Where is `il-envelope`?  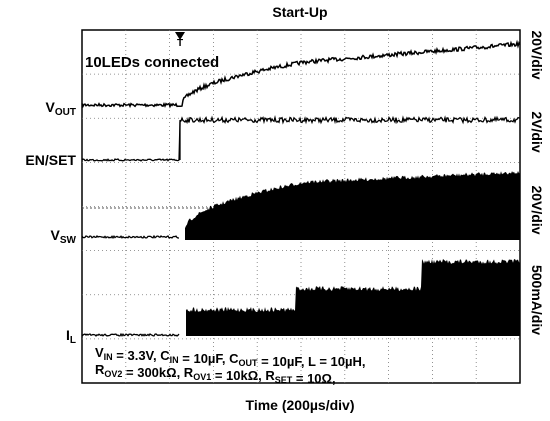 il-envelope is located at coordinates (353, 297).